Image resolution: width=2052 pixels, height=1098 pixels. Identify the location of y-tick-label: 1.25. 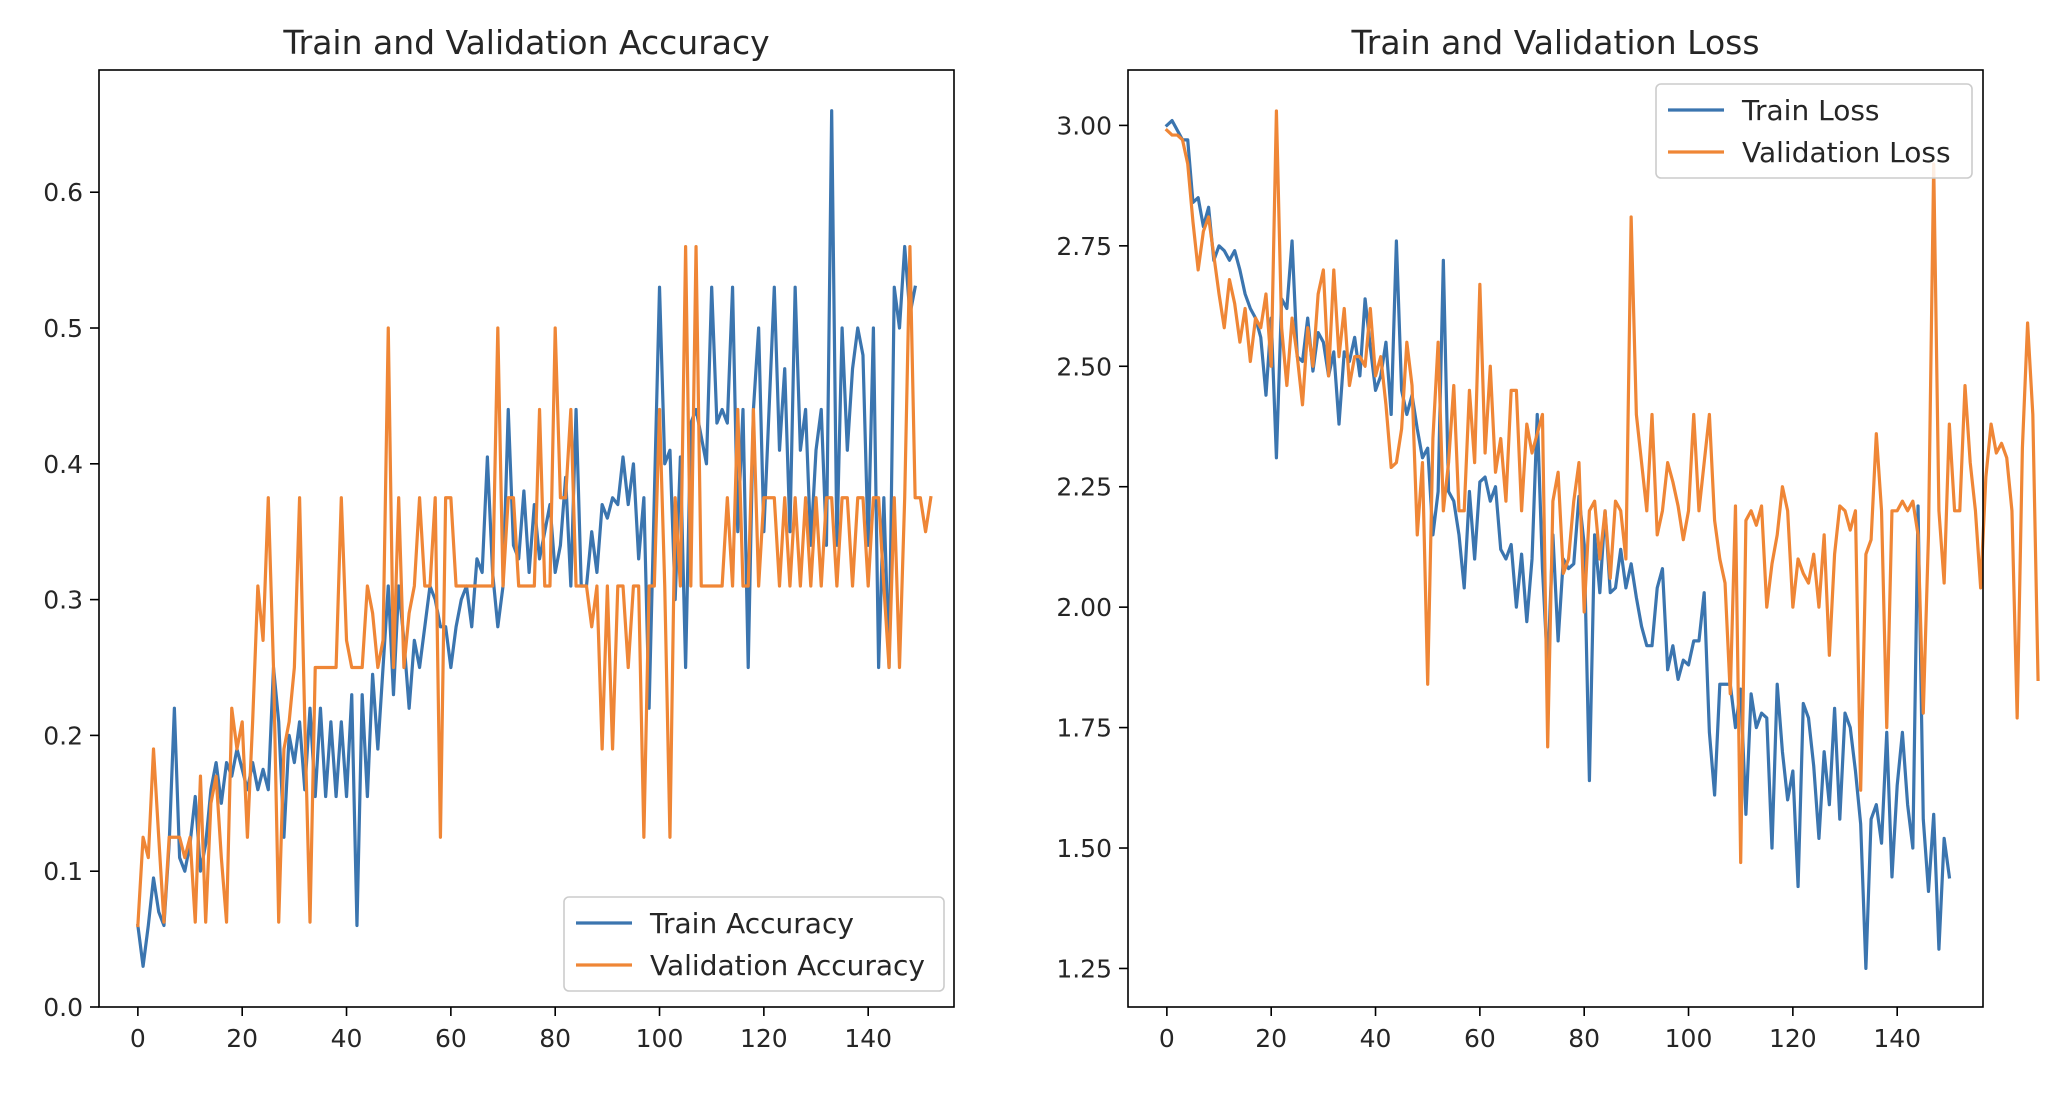
(1084, 968).